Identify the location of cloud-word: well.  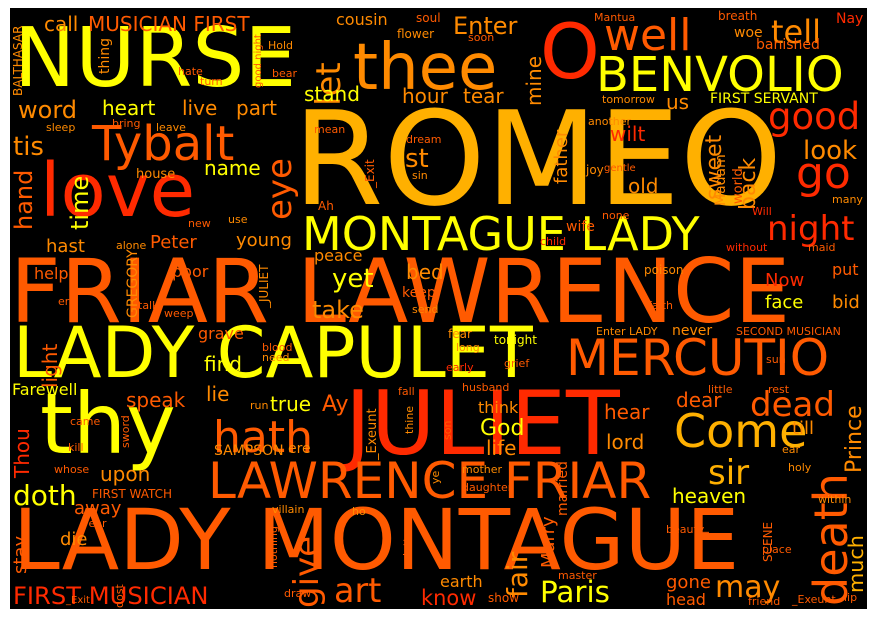
(648, 35).